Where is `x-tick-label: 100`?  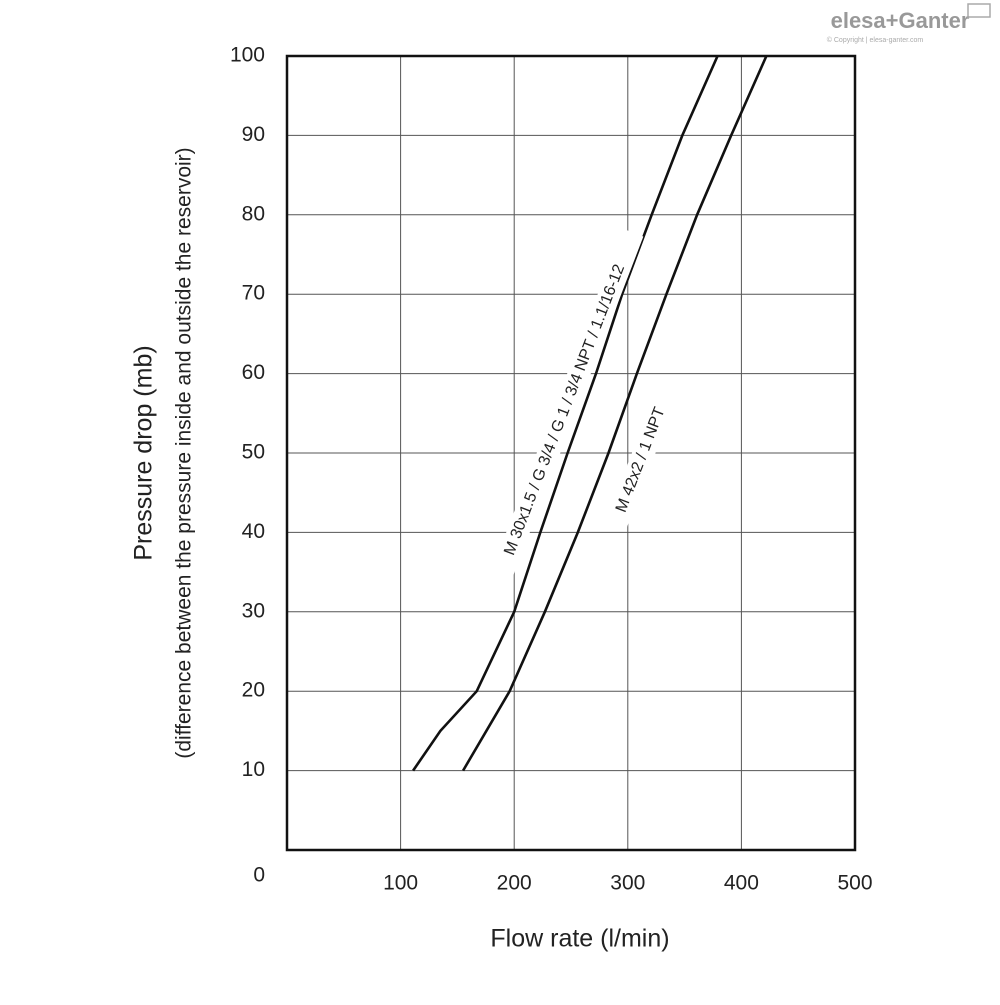
x-tick-label: 100 is located at coordinates (400, 883).